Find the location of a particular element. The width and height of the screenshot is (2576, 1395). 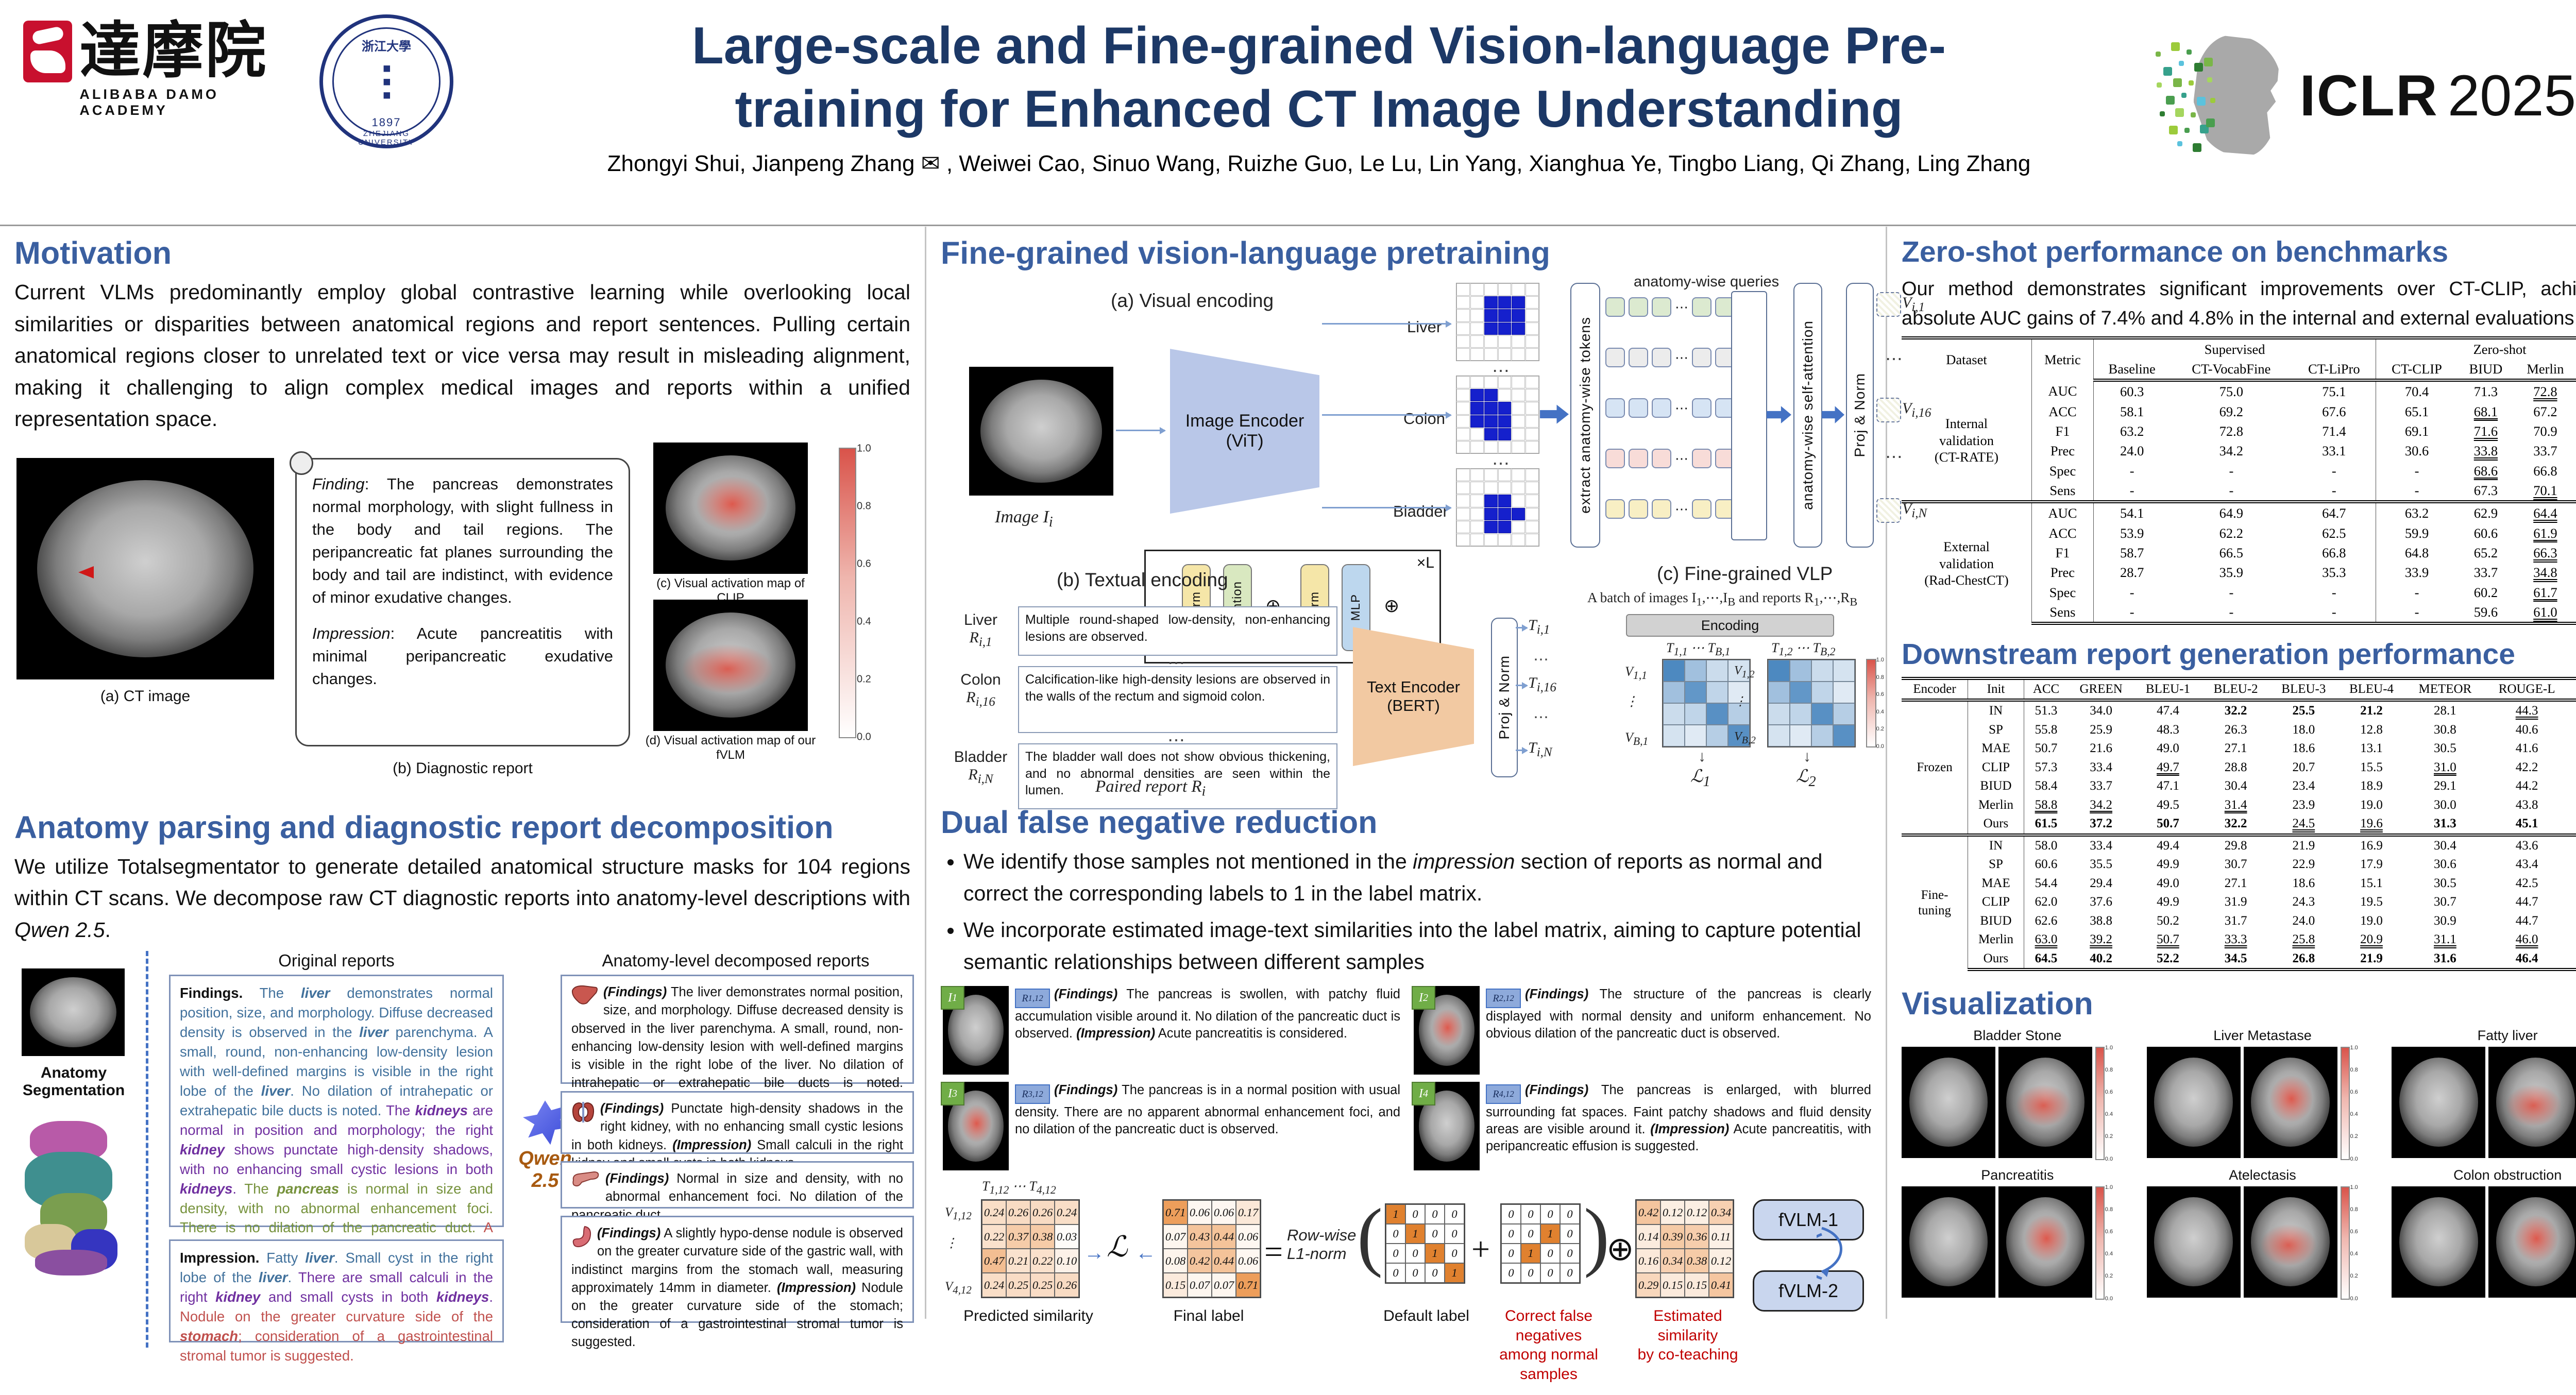

decor: 33.7 is located at coordinates (2485, 573).